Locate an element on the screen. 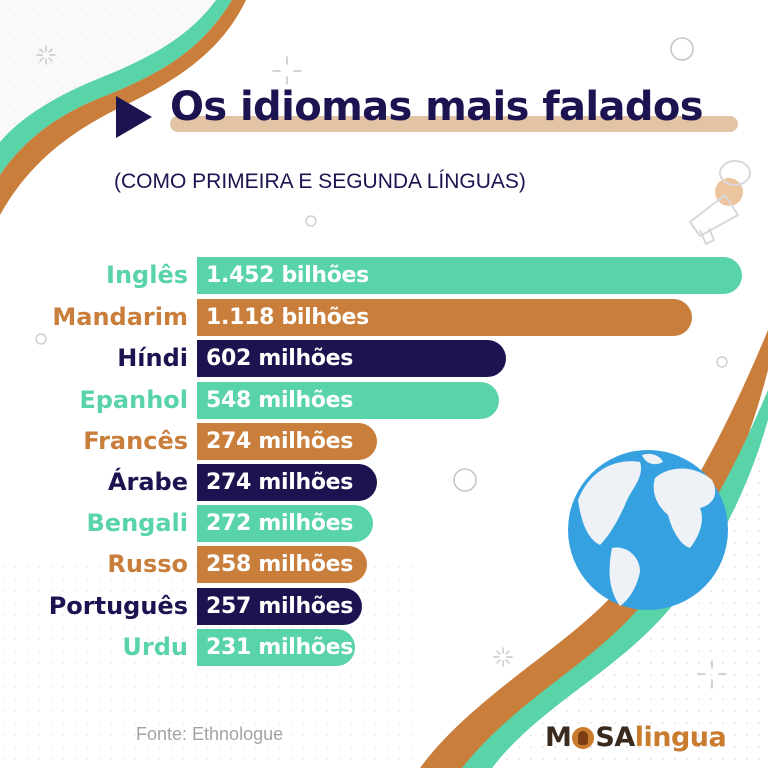 The width and height of the screenshot is (768, 768). chart-row-russo: Russo 258 milhões is located at coordinates (384, 564).